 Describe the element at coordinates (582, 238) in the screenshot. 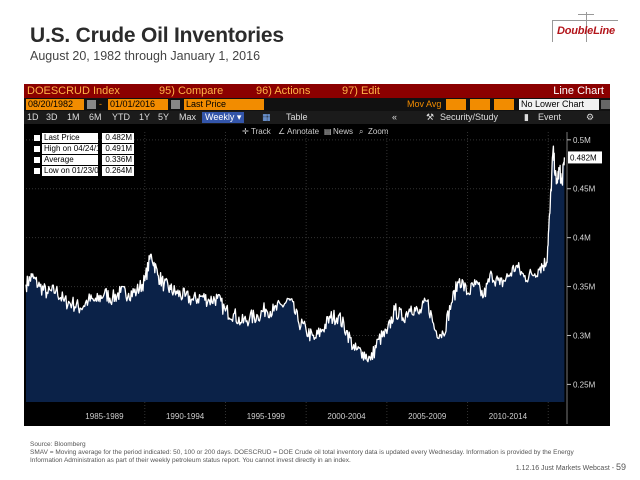

I see `y-tick-label: 0.4M` at that location.